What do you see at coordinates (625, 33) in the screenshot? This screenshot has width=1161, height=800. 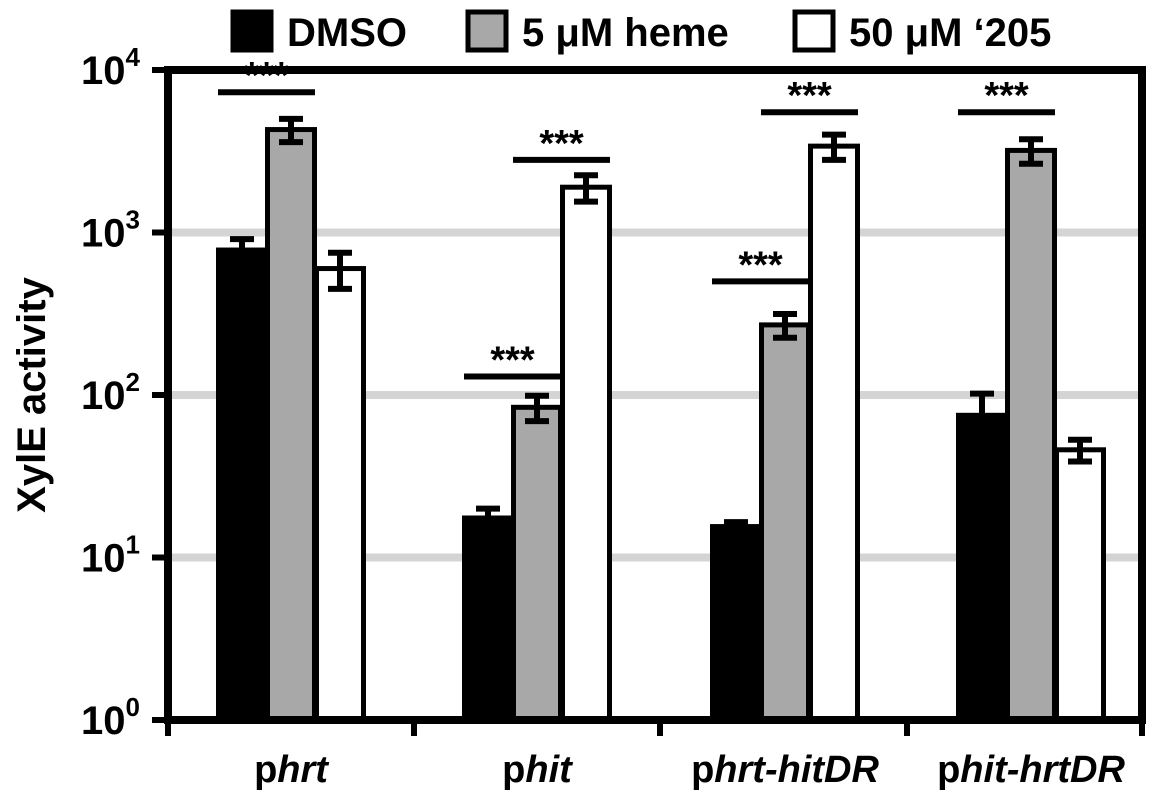 I see `legend-label-1: 5 μM heme` at bounding box center [625, 33].